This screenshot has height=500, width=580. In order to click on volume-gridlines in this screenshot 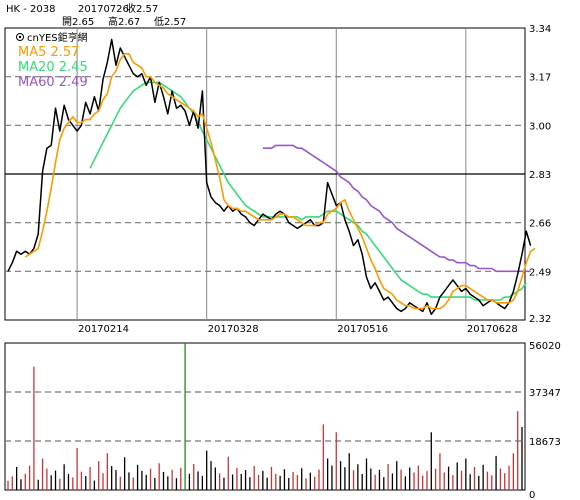, I will do `click(265, 416)`.